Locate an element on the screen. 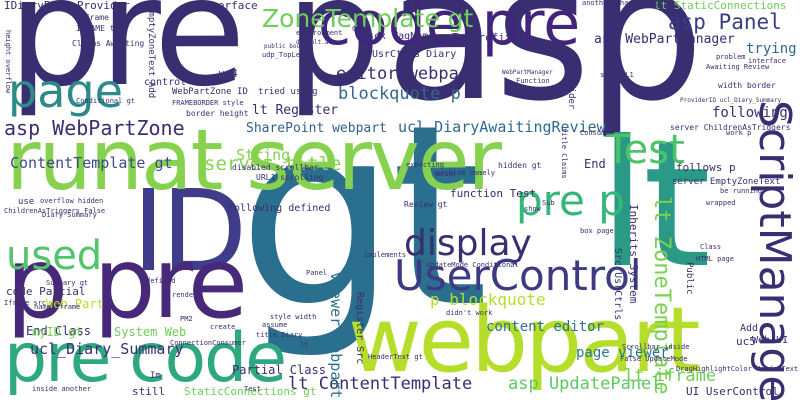 This screenshot has width=800, height=400. word-environment: environment is located at coordinates (319, 33).